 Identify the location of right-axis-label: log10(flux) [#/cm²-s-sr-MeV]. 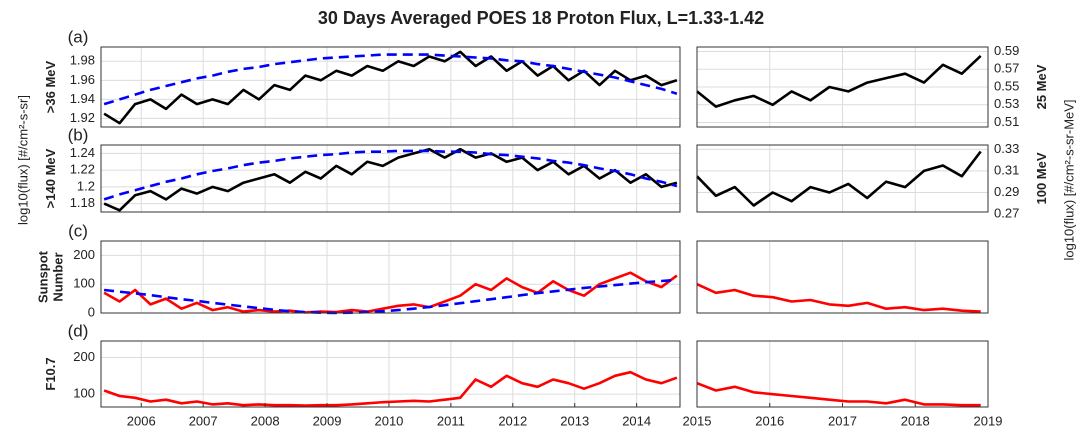
(1068, 179).